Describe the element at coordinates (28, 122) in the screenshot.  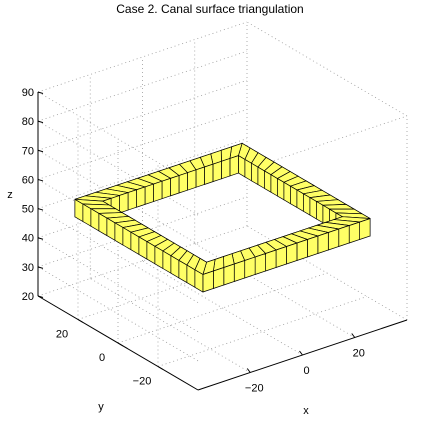
I see `z-tick-label: 80` at that location.